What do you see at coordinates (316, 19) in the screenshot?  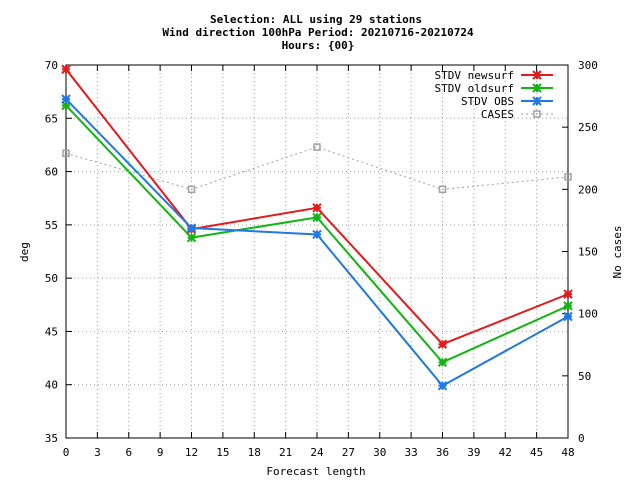 I see `title-line-1: Selection: ALL using 29 stations` at bounding box center [316, 19].